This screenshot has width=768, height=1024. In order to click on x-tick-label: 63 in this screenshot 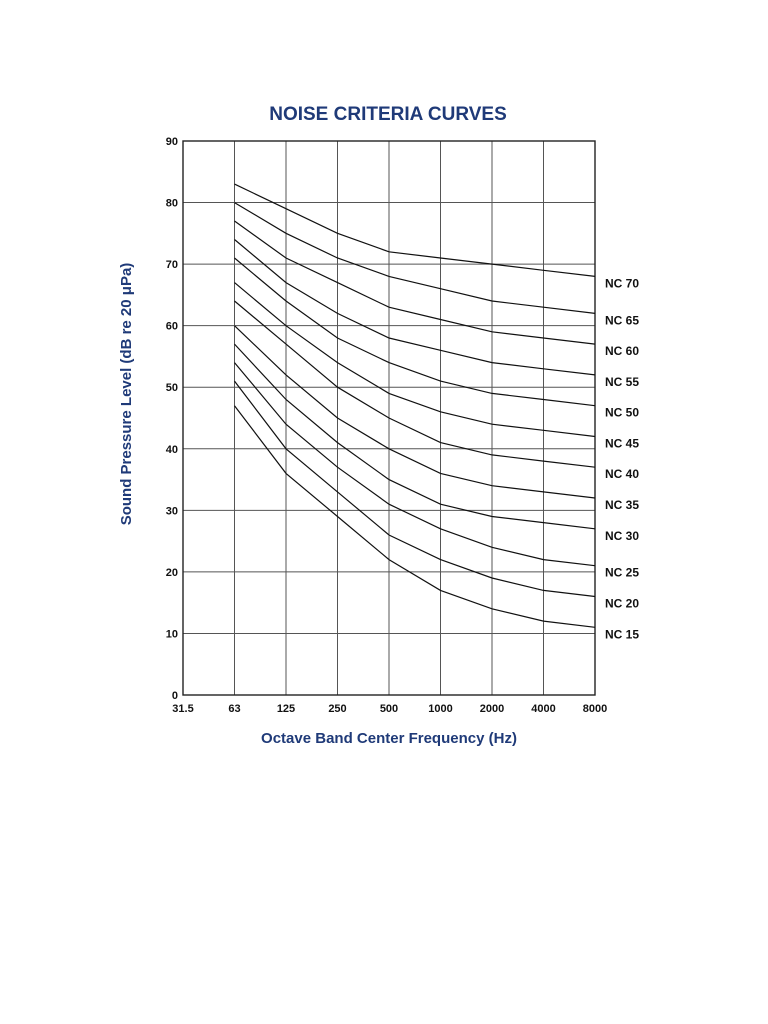, I will do `click(234, 709)`.